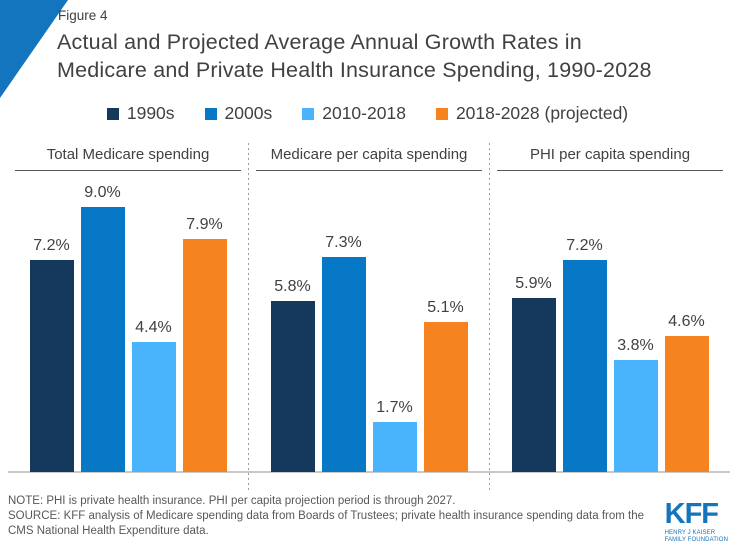  I want to click on figure-label: Figure 4, so click(83, 15).